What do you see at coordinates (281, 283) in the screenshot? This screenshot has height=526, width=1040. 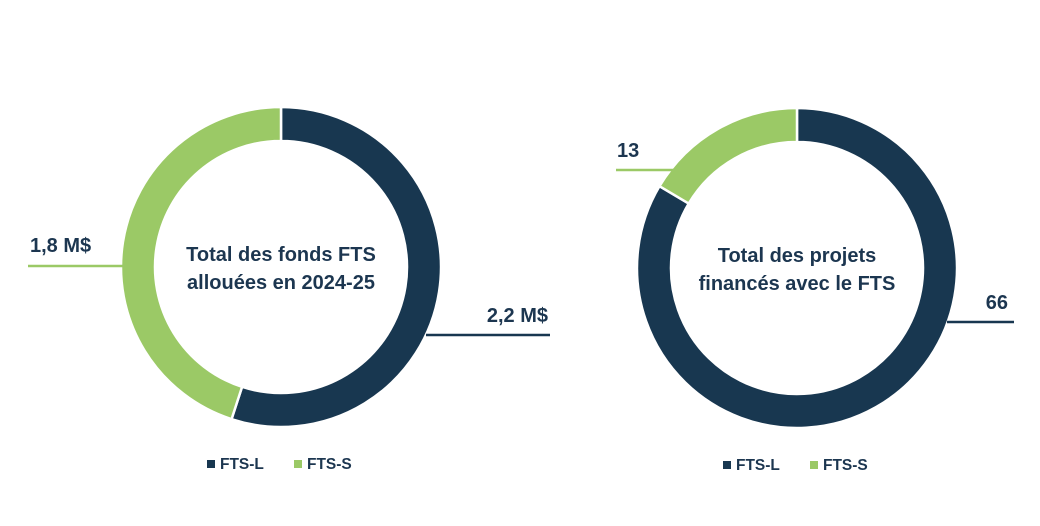 I see `funds-center-title-line-2: allouées en 2024-25` at bounding box center [281, 283].